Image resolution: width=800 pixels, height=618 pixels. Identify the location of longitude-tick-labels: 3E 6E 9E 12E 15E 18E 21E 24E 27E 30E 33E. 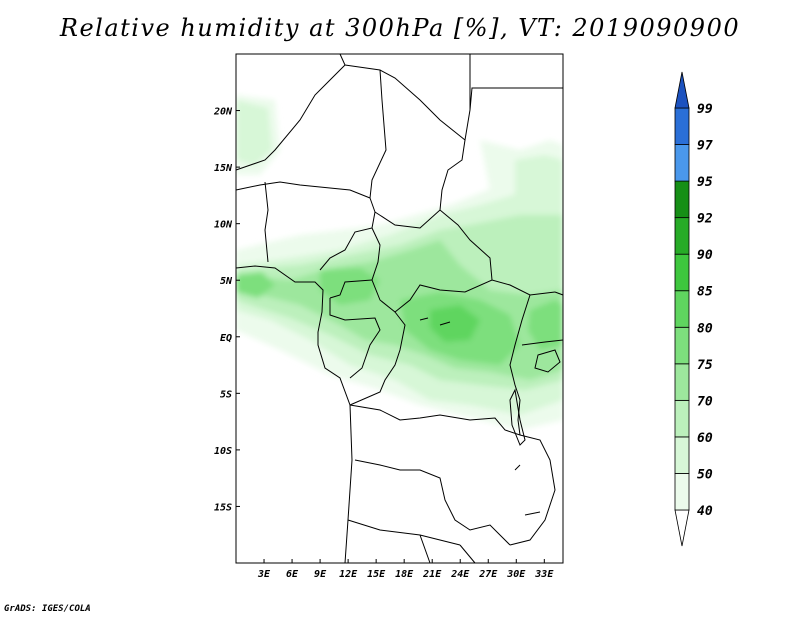
(405, 569).